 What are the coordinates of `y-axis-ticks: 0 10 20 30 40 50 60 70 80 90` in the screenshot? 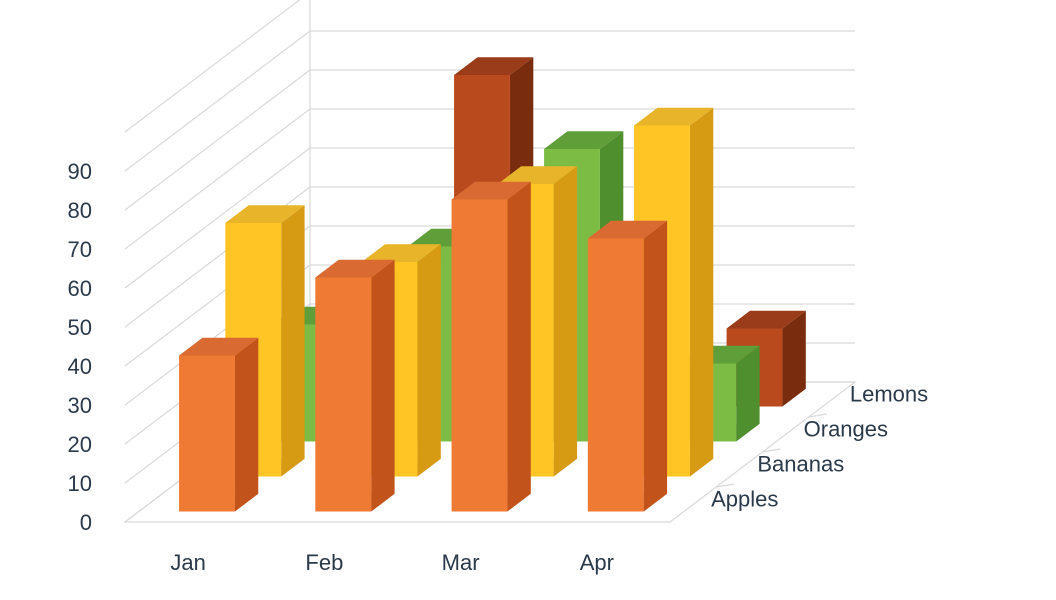 It's located at (80, 347).